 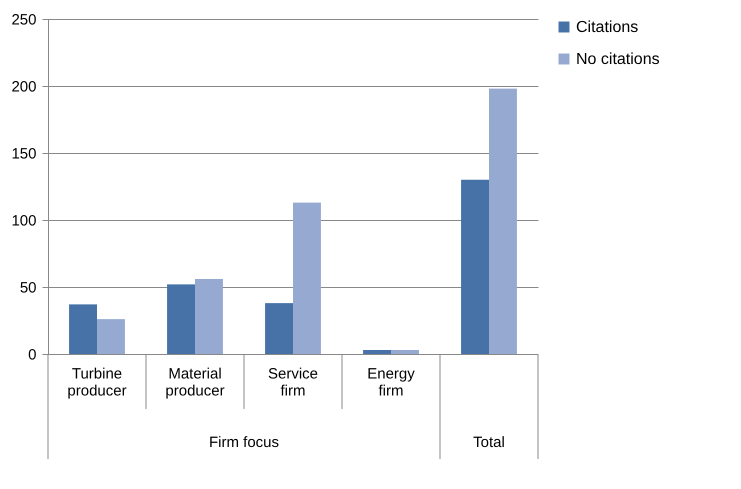 I want to click on x-tick-label: Energy firm, so click(x=391, y=383).